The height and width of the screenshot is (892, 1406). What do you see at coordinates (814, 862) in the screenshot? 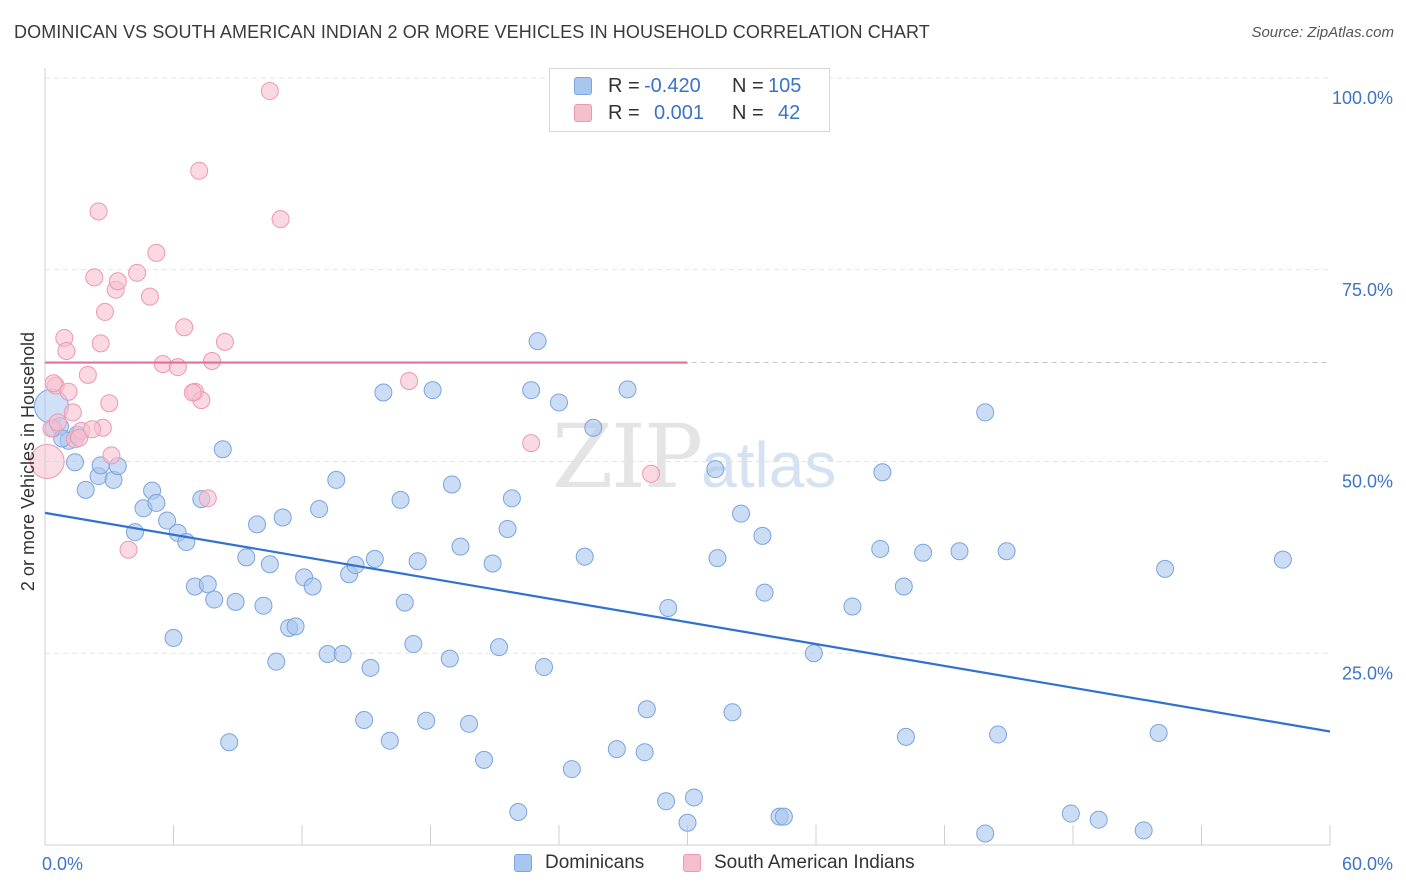
I see `legend-label: South American Indians` at bounding box center [814, 862].